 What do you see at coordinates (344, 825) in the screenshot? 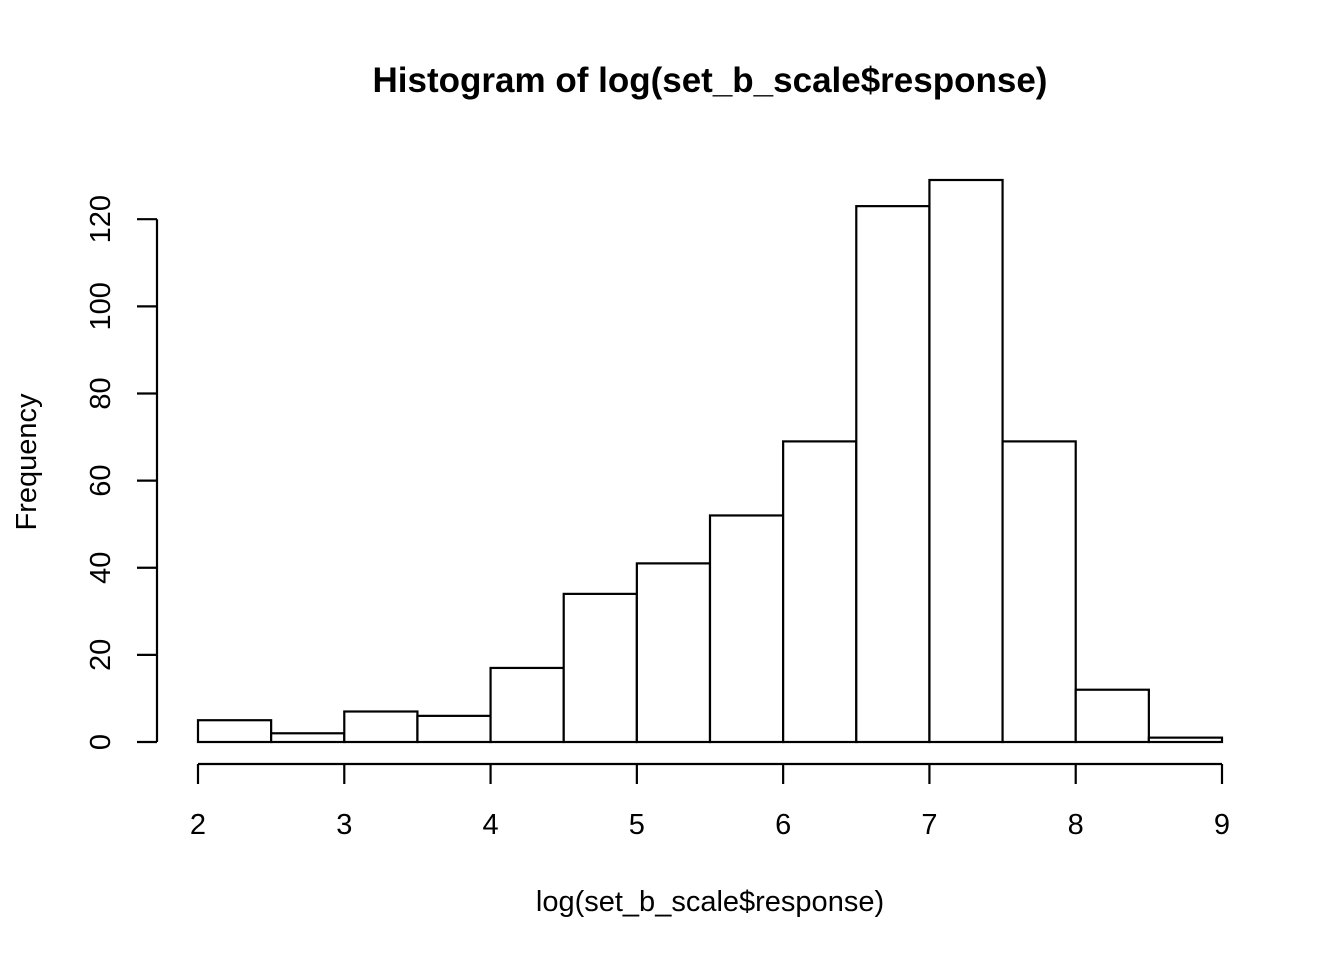
I see `x-tick-label: 3` at bounding box center [344, 825].